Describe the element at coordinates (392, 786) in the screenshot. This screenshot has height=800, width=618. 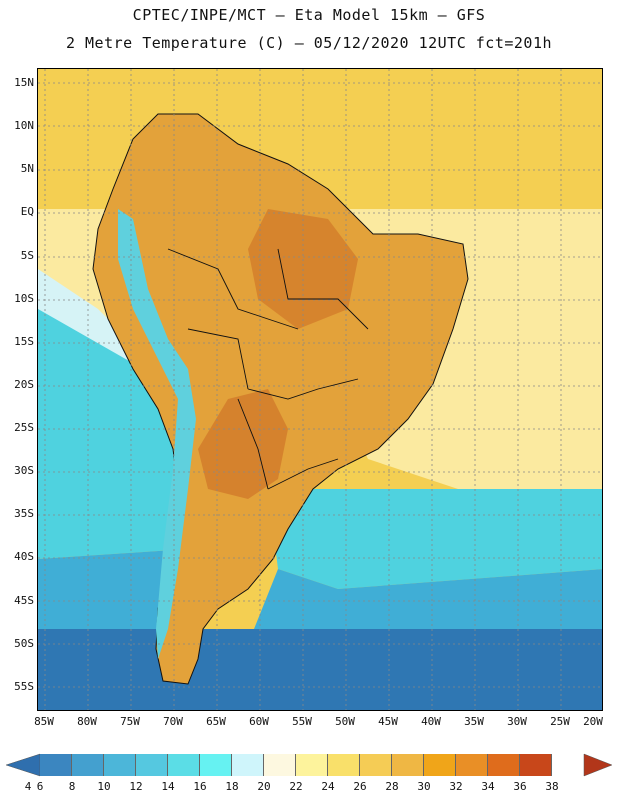
I see `legend-tick-label: 28` at that location.